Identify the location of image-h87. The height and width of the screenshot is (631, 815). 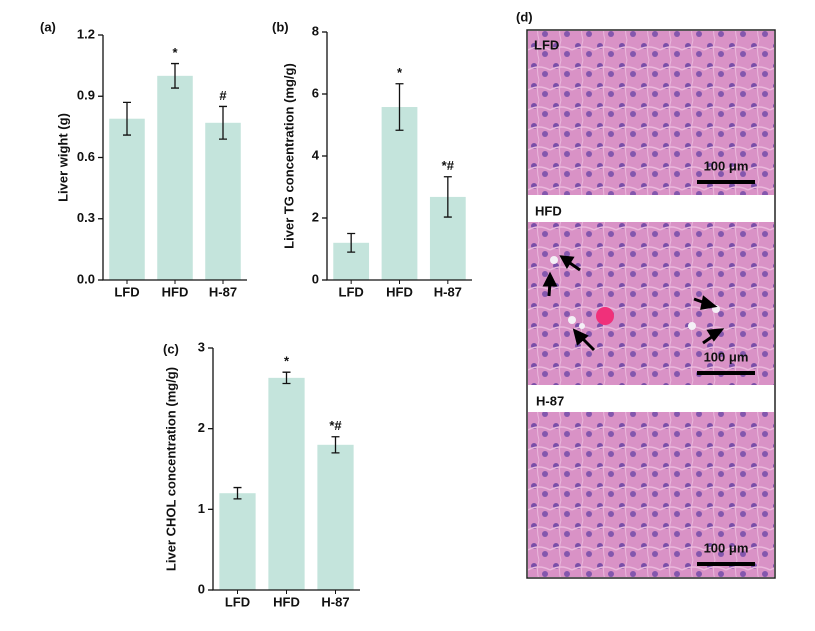
(651, 494).